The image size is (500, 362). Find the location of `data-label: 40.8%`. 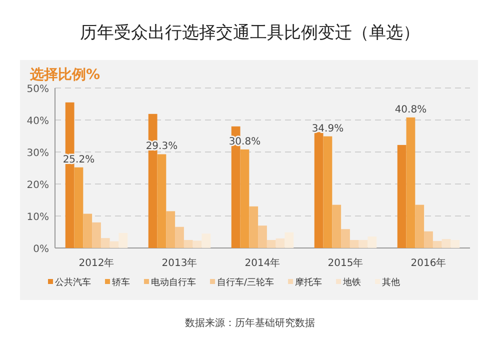

data-label: 40.8% is located at coordinates (410, 110).